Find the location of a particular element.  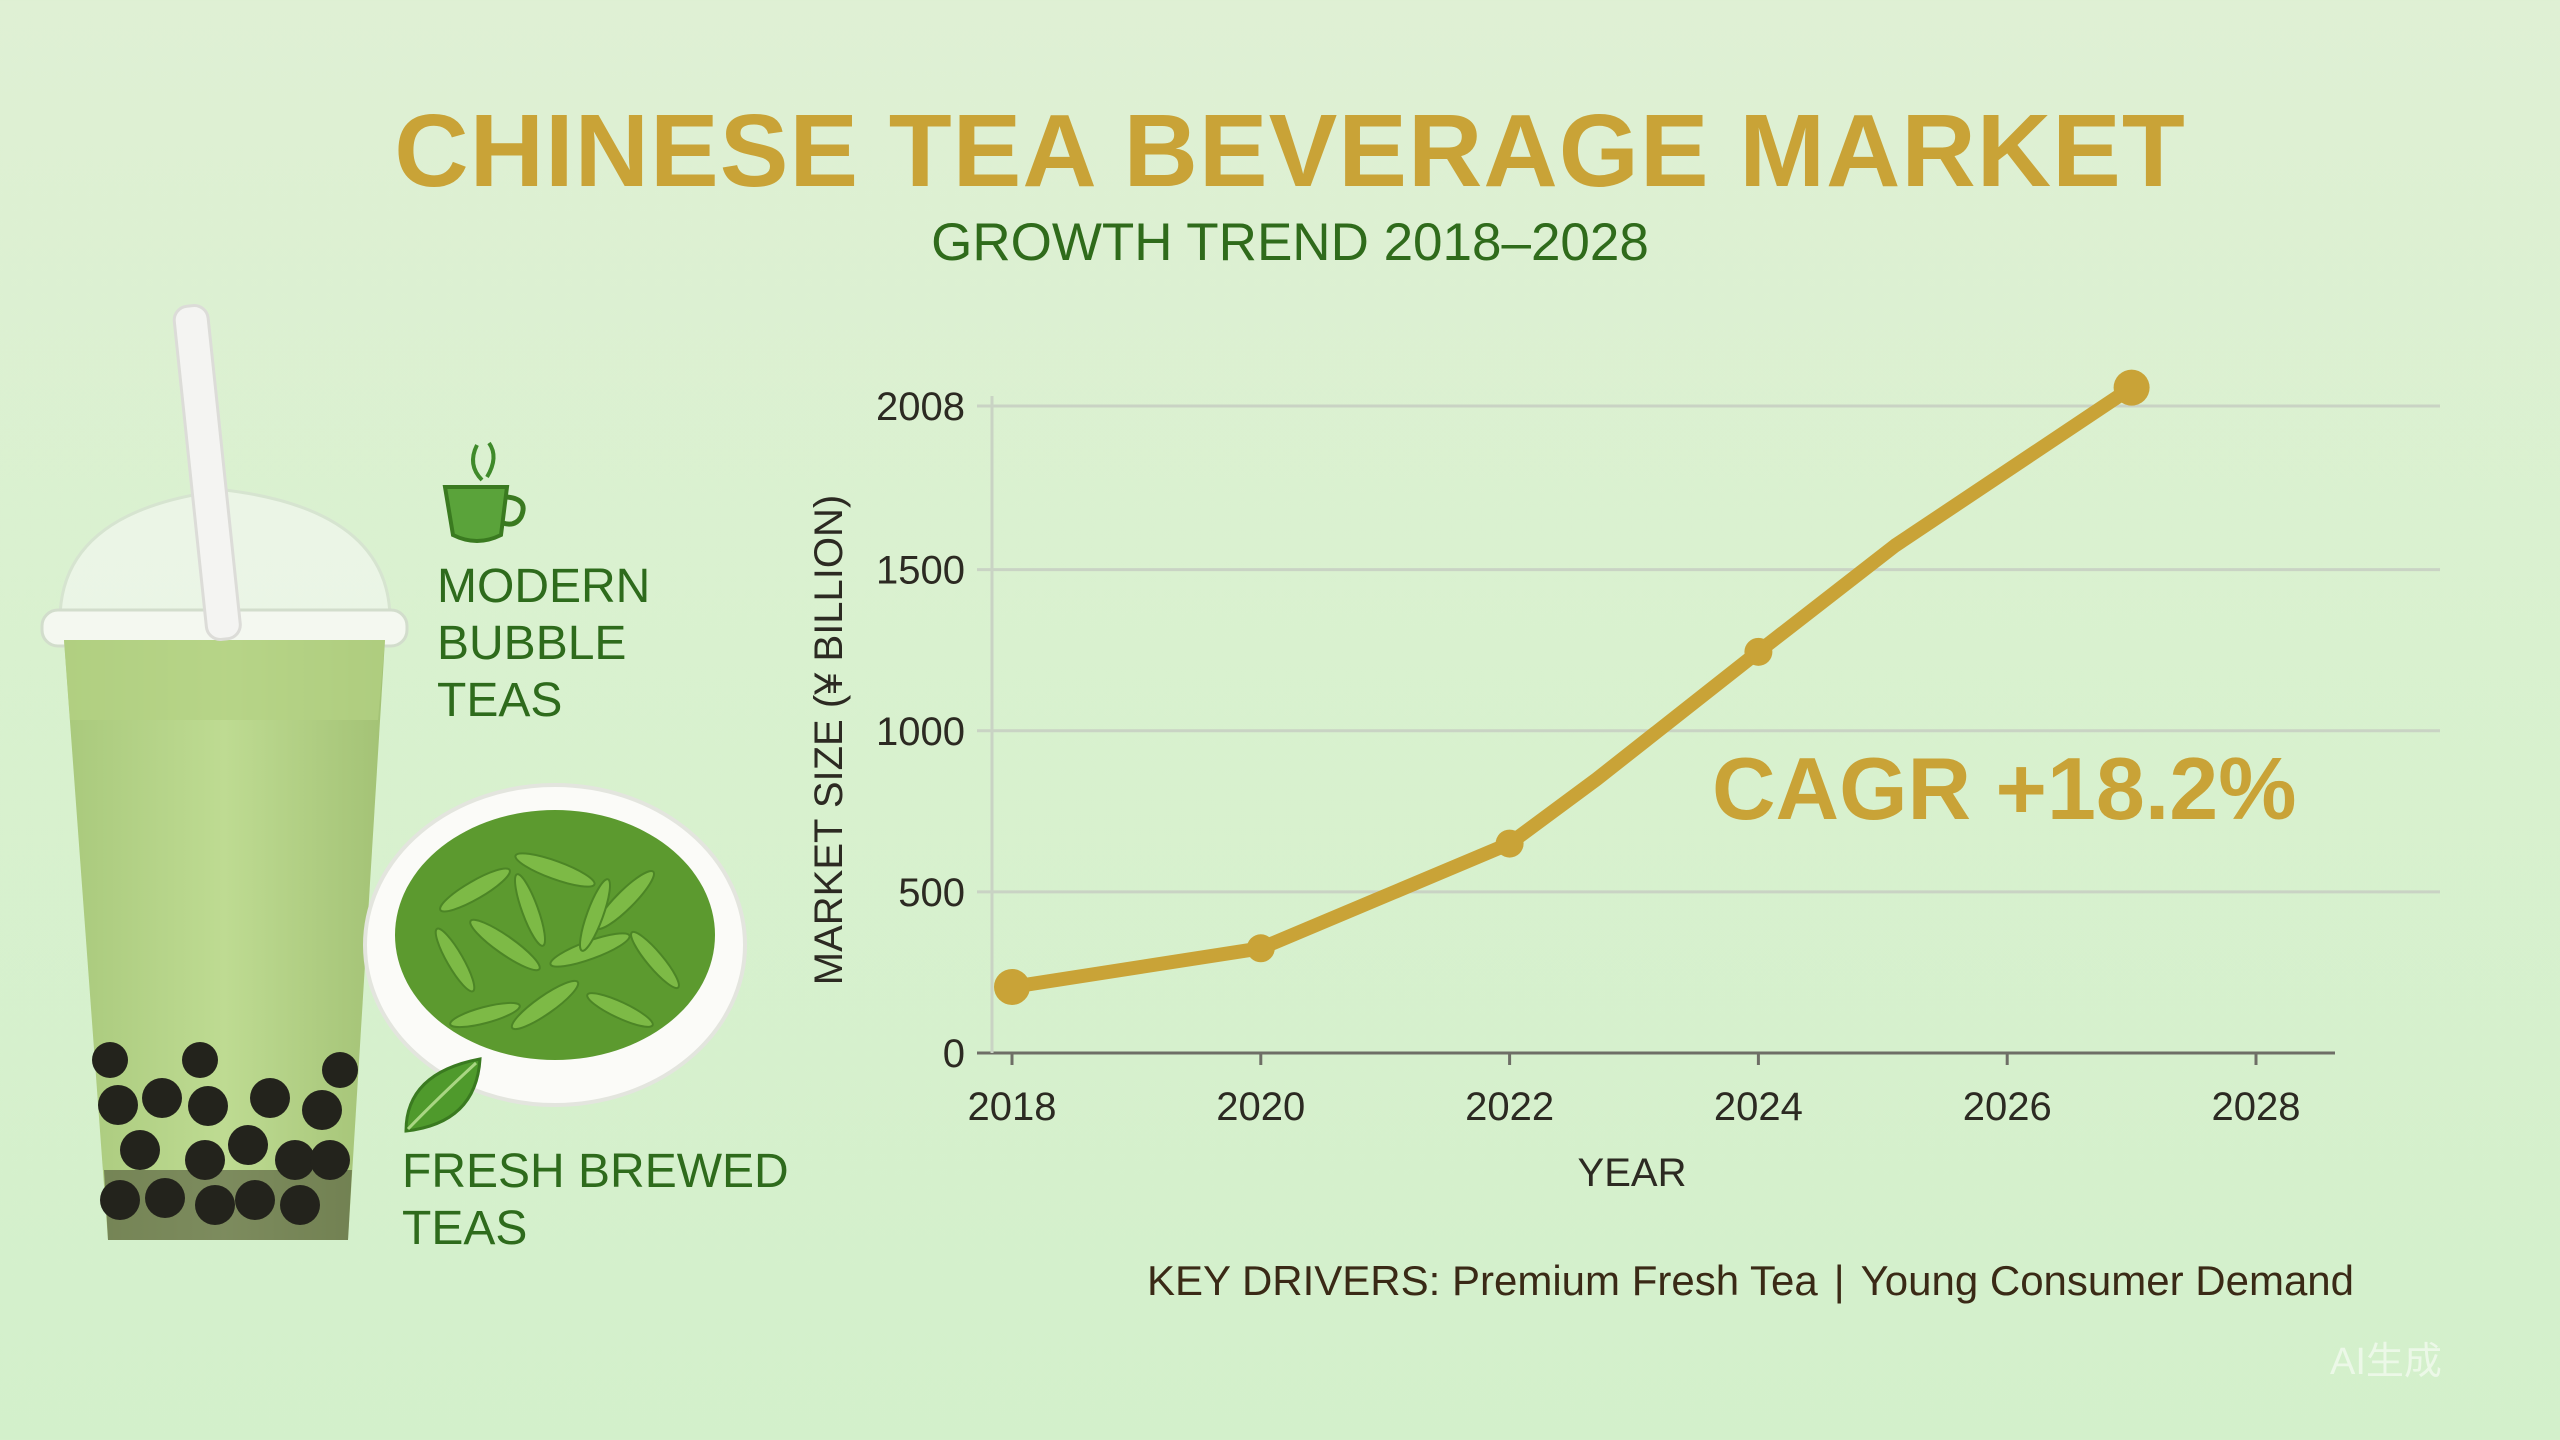

fresh-label-line: TEAS is located at coordinates (465, 1228).